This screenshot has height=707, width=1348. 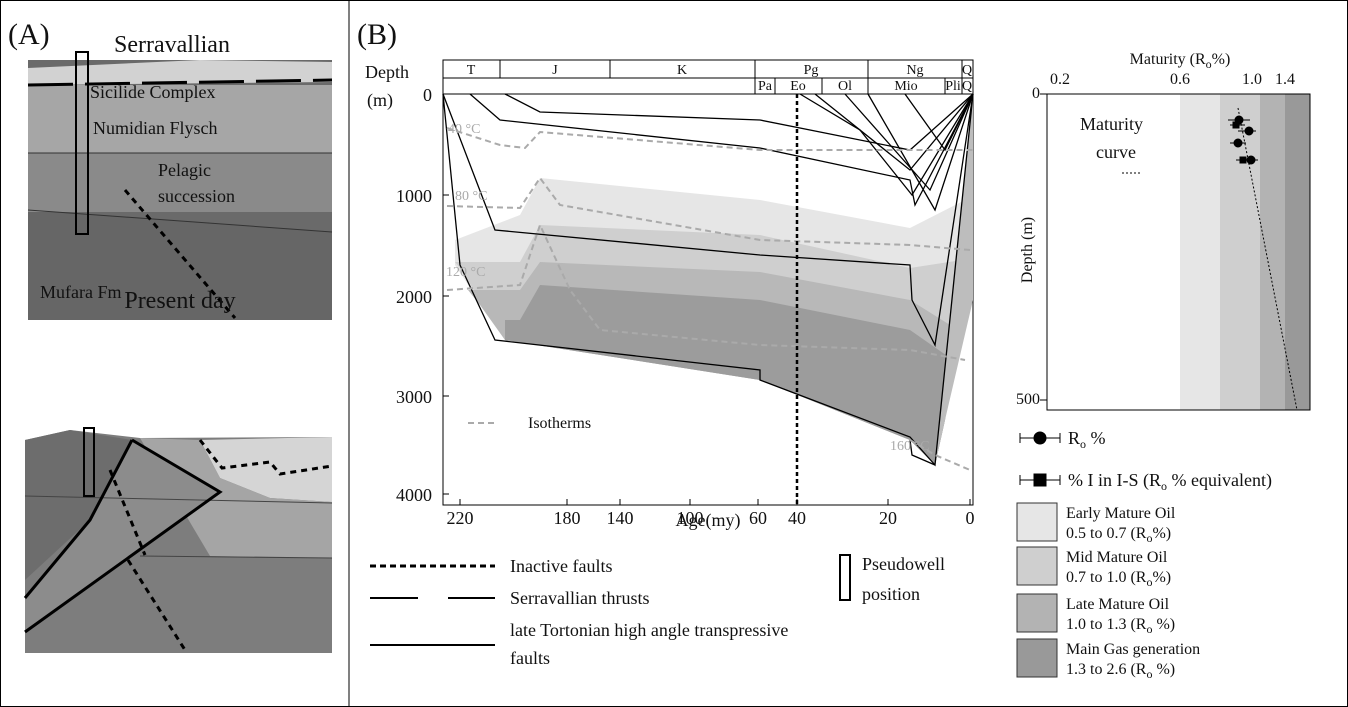 I want to click on unit-label: Mufara Fm, so click(x=80, y=292).